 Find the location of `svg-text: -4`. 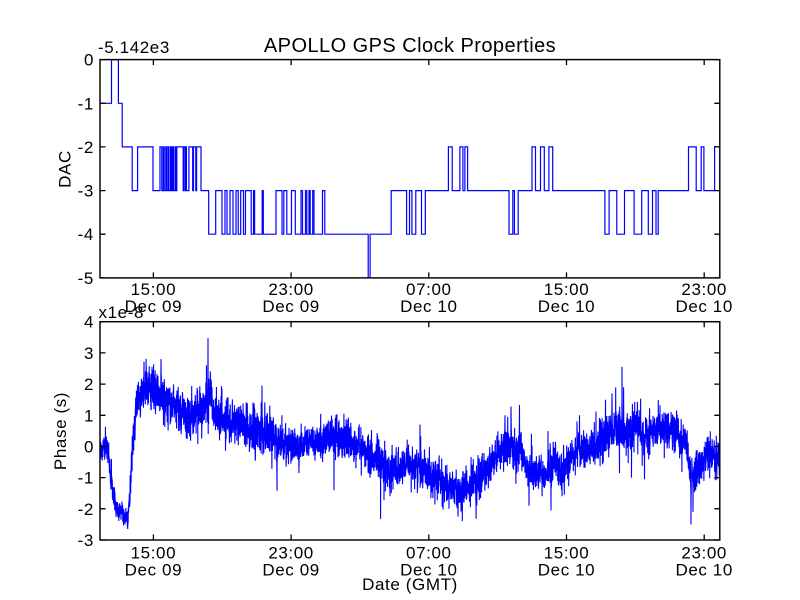

svg-text: -4 is located at coordinates (86, 234).